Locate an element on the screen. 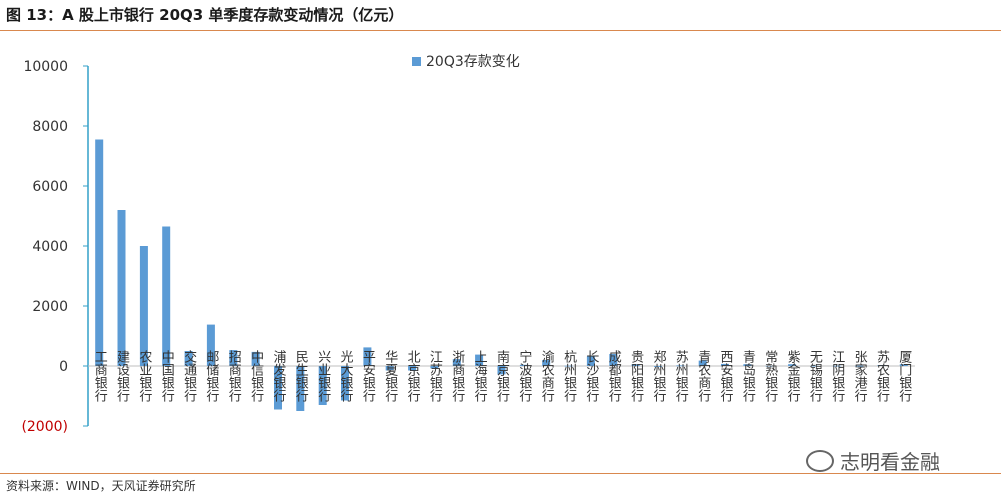 The image size is (1001, 501). y-tick-label: (2000) is located at coordinates (44, 427).